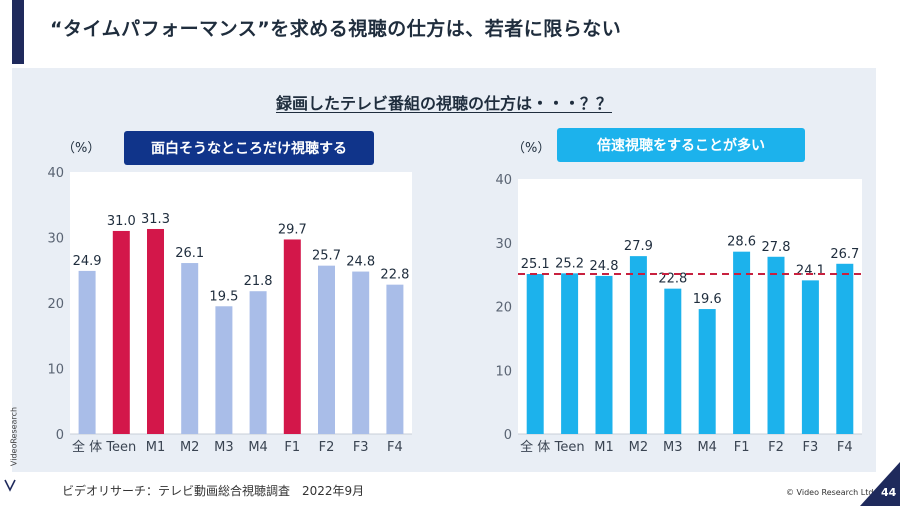  I want to click on chart1-category-label: M4, so click(258, 447).